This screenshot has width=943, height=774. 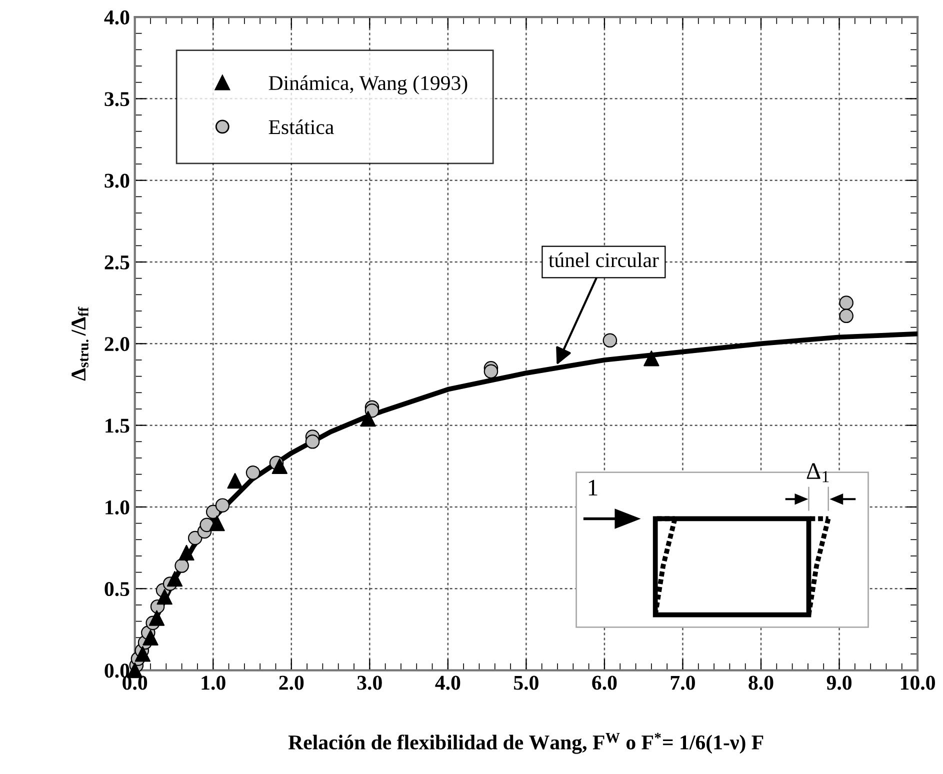 What do you see at coordinates (214, 683) in the screenshot?
I see `x-tick-label: 1.0` at bounding box center [214, 683].